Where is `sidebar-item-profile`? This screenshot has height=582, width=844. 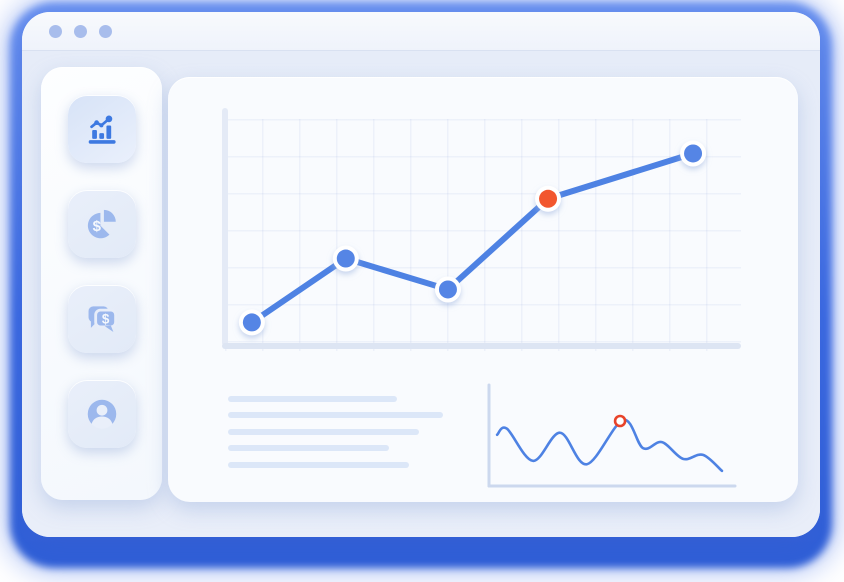
sidebar-item-profile is located at coordinates (101, 414).